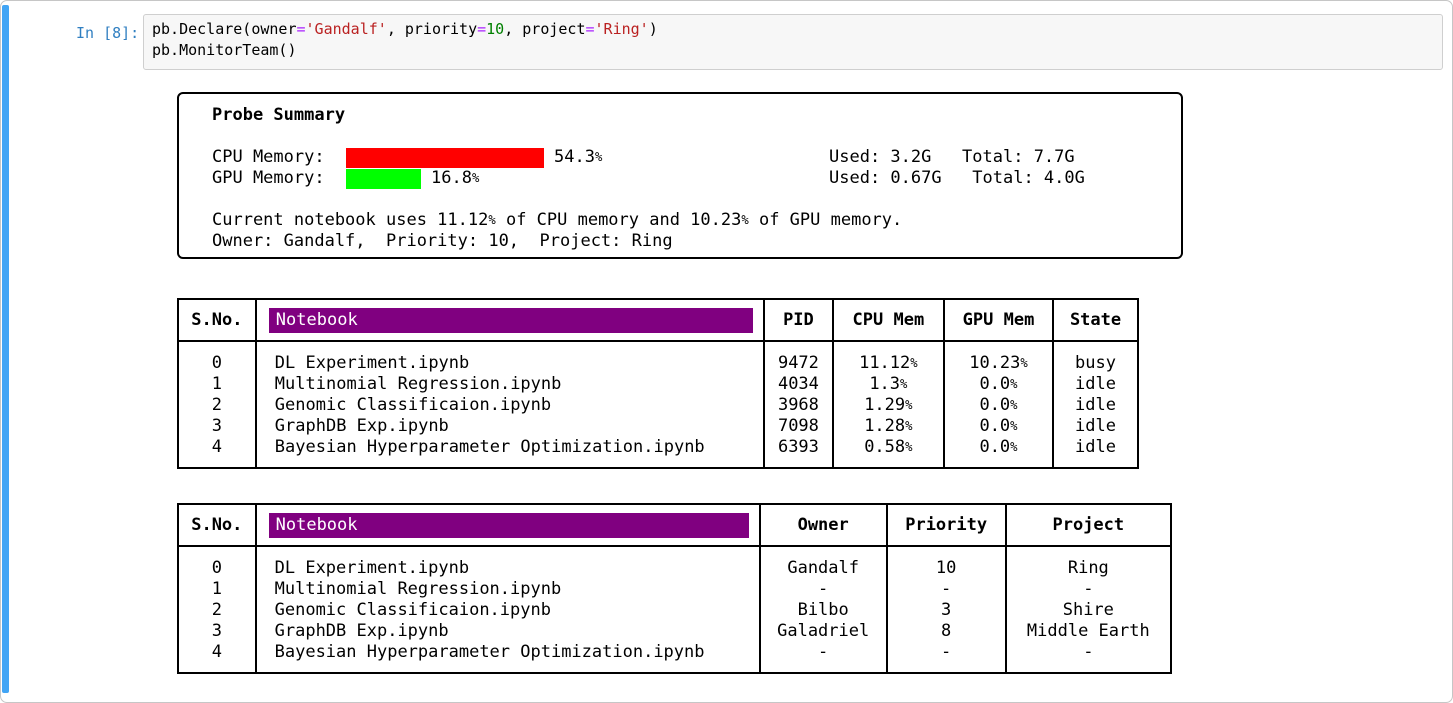 This screenshot has height=703, width=1453. What do you see at coordinates (952, 157) in the screenshot?
I see `memory-used-total: Used: 3.2G Total: 7.7G` at bounding box center [952, 157].